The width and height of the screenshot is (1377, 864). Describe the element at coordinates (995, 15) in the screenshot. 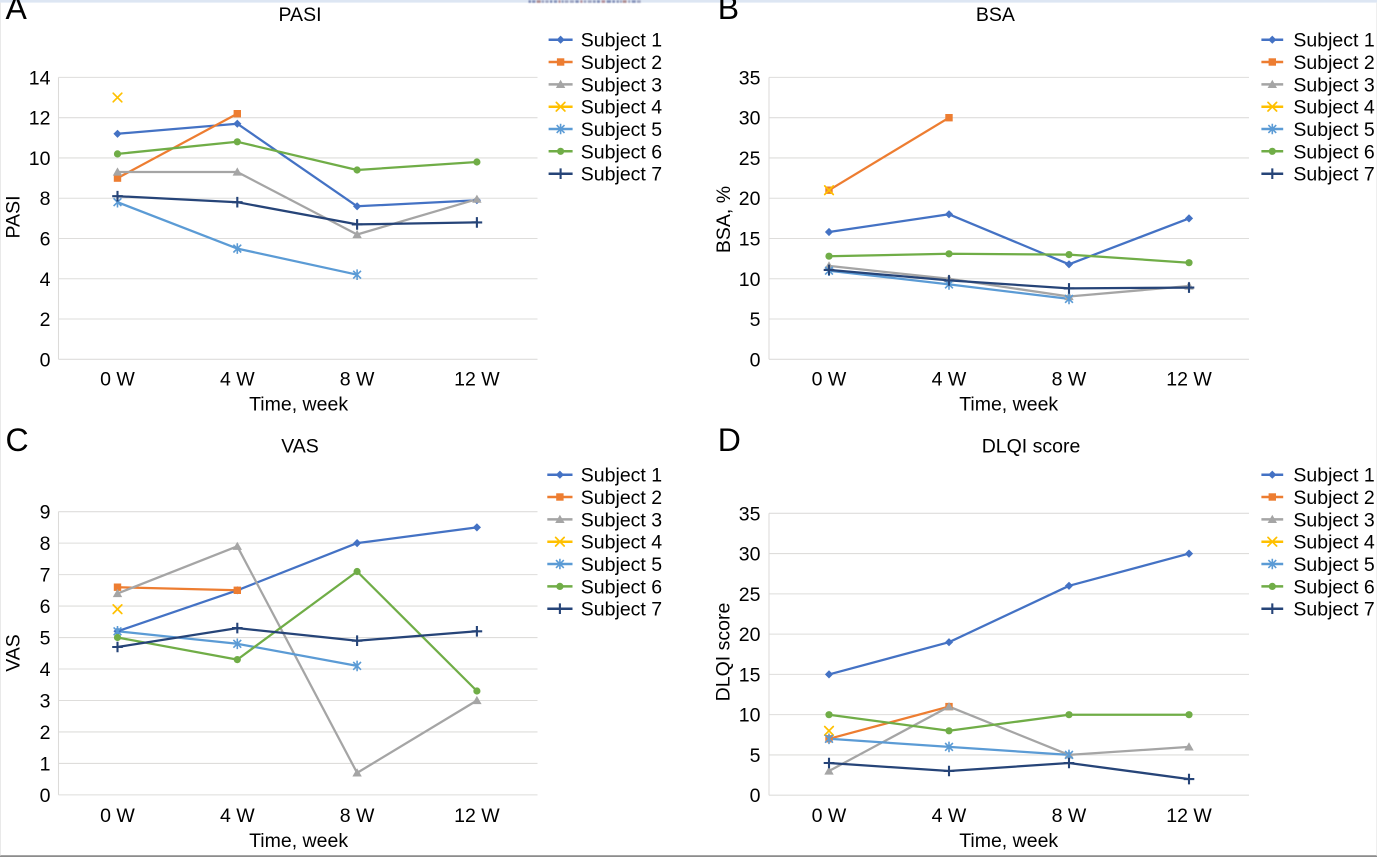

I see `svg-text: BSA` at that location.